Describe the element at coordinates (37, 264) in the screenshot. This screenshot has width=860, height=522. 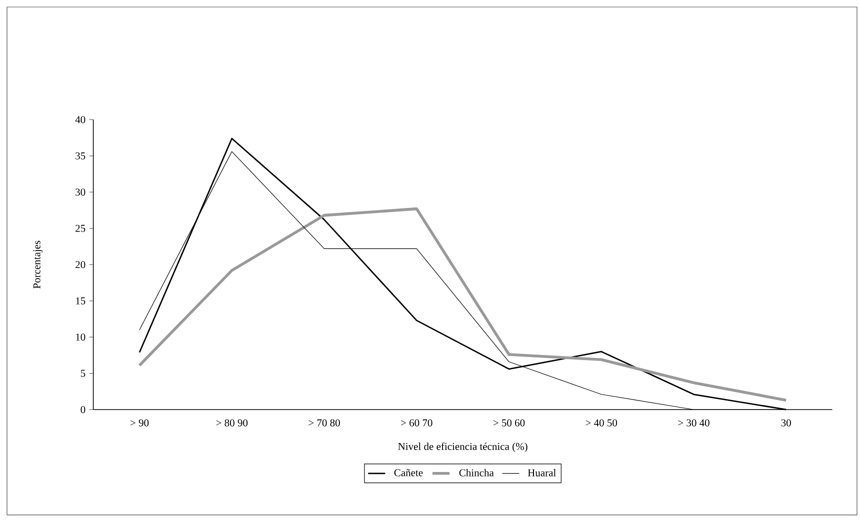
I see `y-axis-title: Porcentajes` at that location.